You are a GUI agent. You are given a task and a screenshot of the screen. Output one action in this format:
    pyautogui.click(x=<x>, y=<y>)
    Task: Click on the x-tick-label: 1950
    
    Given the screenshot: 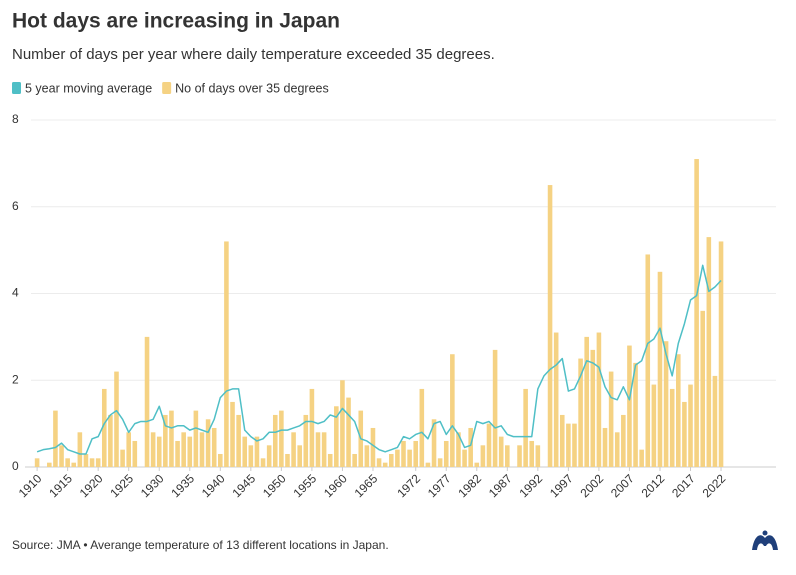 What is the action you would take?
    pyautogui.click(x=274, y=485)
    